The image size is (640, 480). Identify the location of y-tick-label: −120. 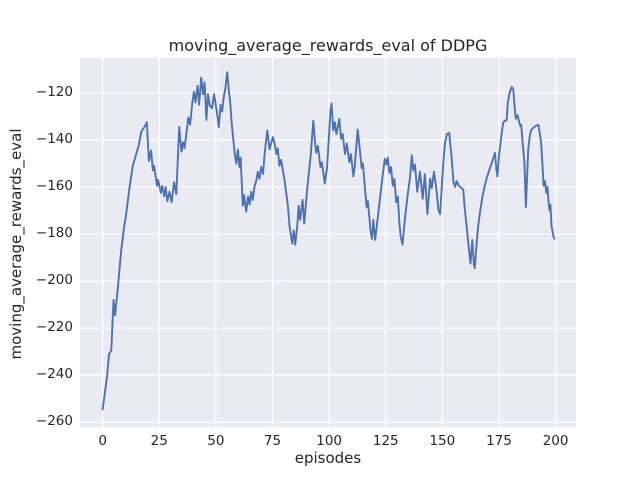
(54, 91).